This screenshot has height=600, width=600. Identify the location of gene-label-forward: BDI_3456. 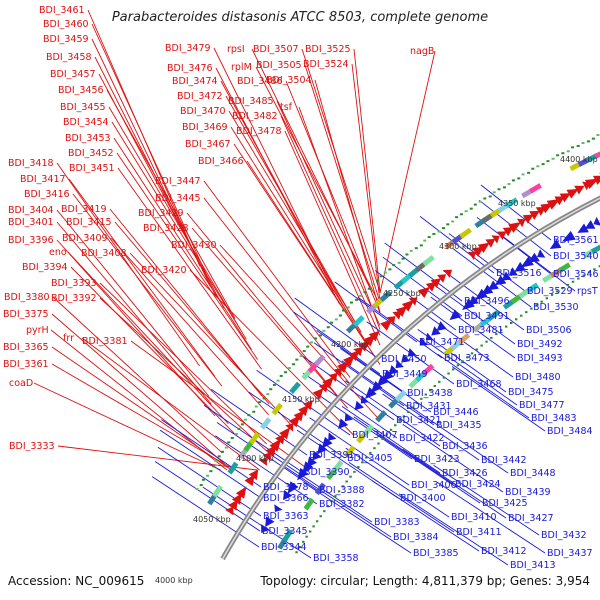
(81, 90).